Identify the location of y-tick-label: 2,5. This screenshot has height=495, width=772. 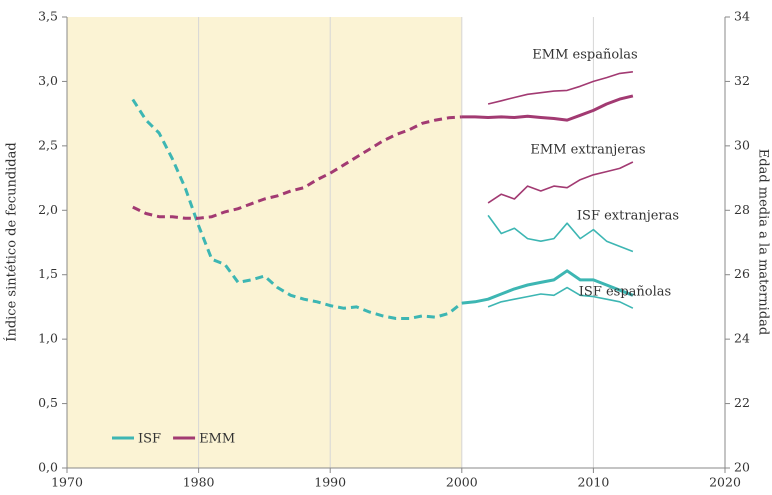
(48, 144).